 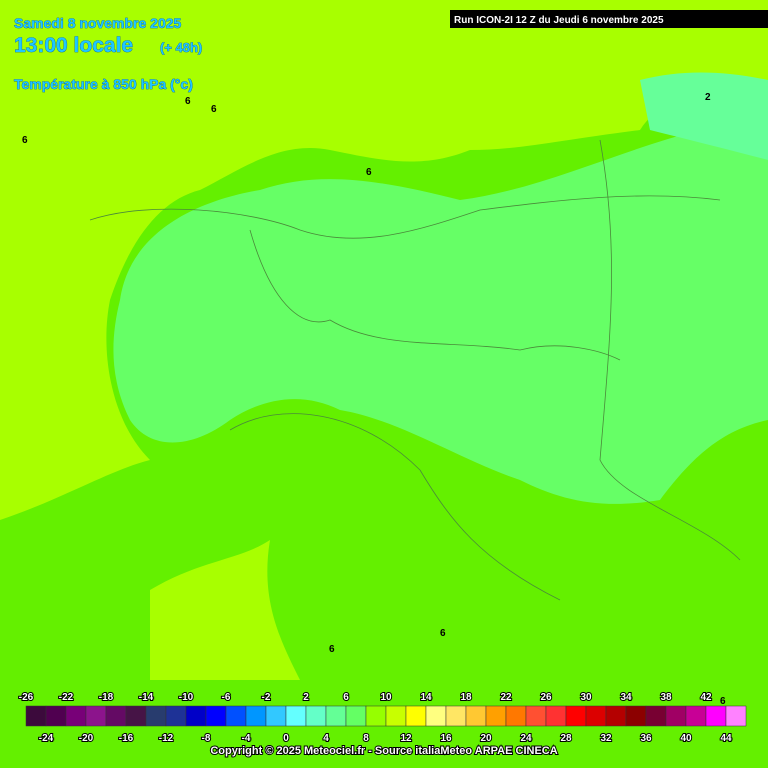 What do you see at coordinates (708, 97) in the screenshot?
I see `contour-label: 2` at bounding box center [708, 97].